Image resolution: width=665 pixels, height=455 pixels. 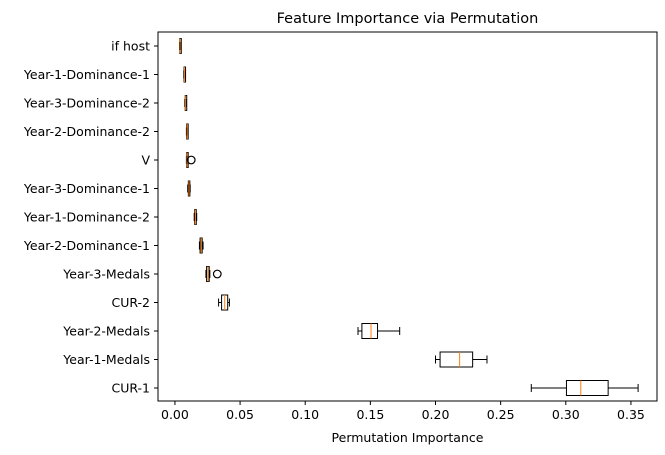 I want to click on x-tick-label: 0.00, so click(x=175, y=414).